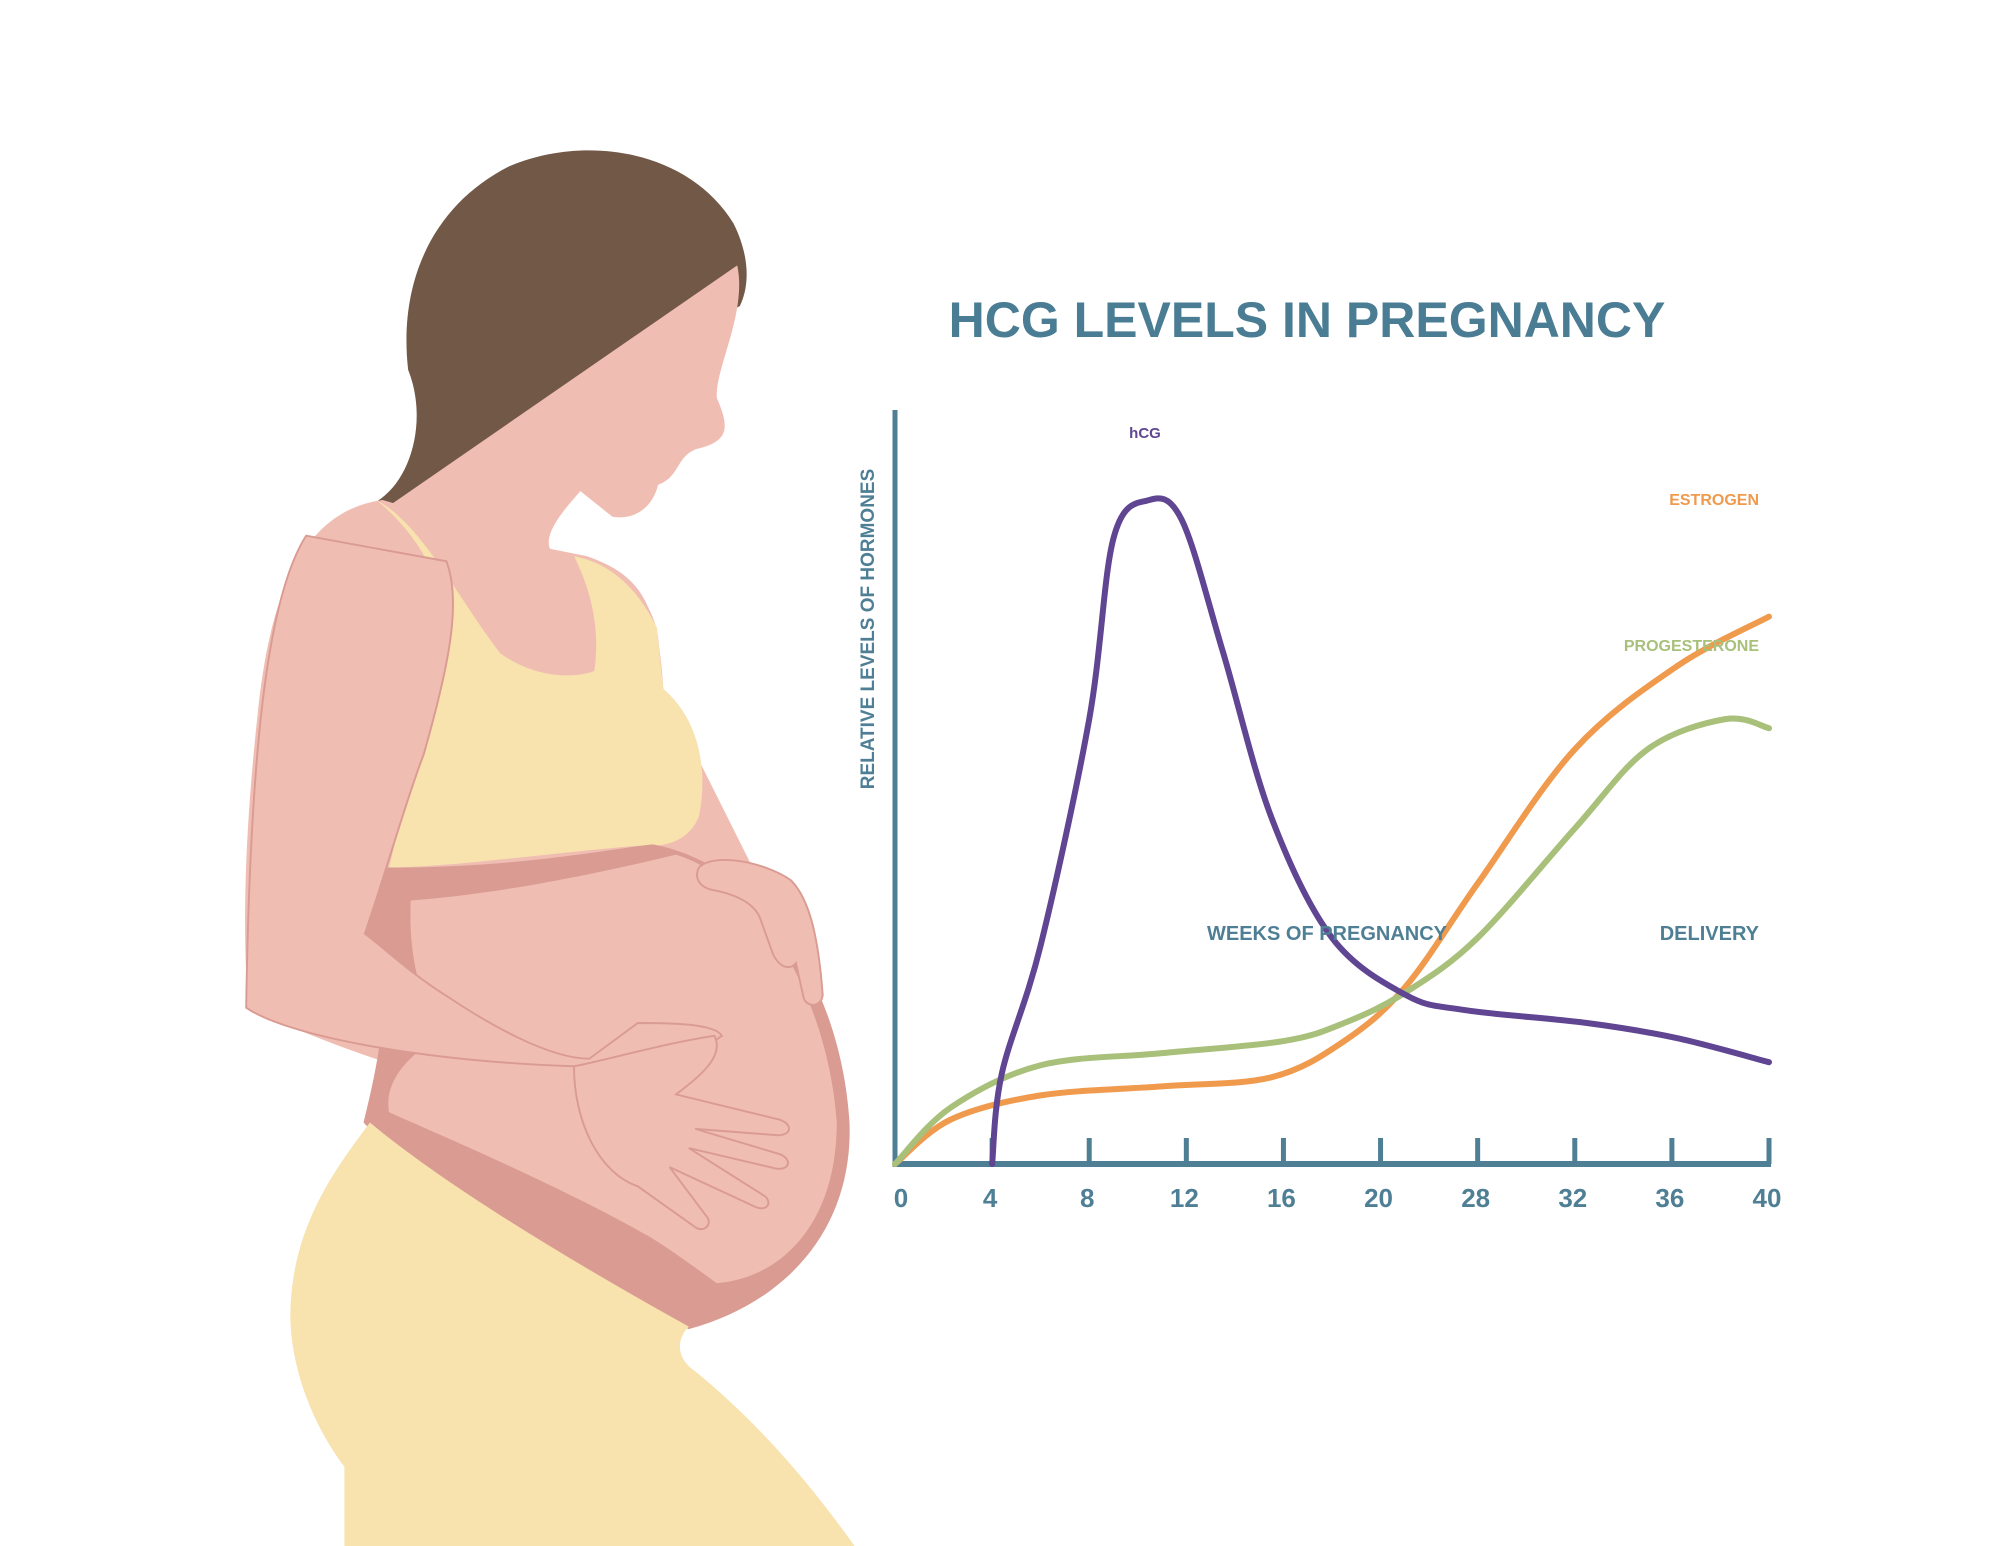 This screenshot has width=2000, height=1546. I want to click on x-tick-label: 8, so click(1087, 1198).